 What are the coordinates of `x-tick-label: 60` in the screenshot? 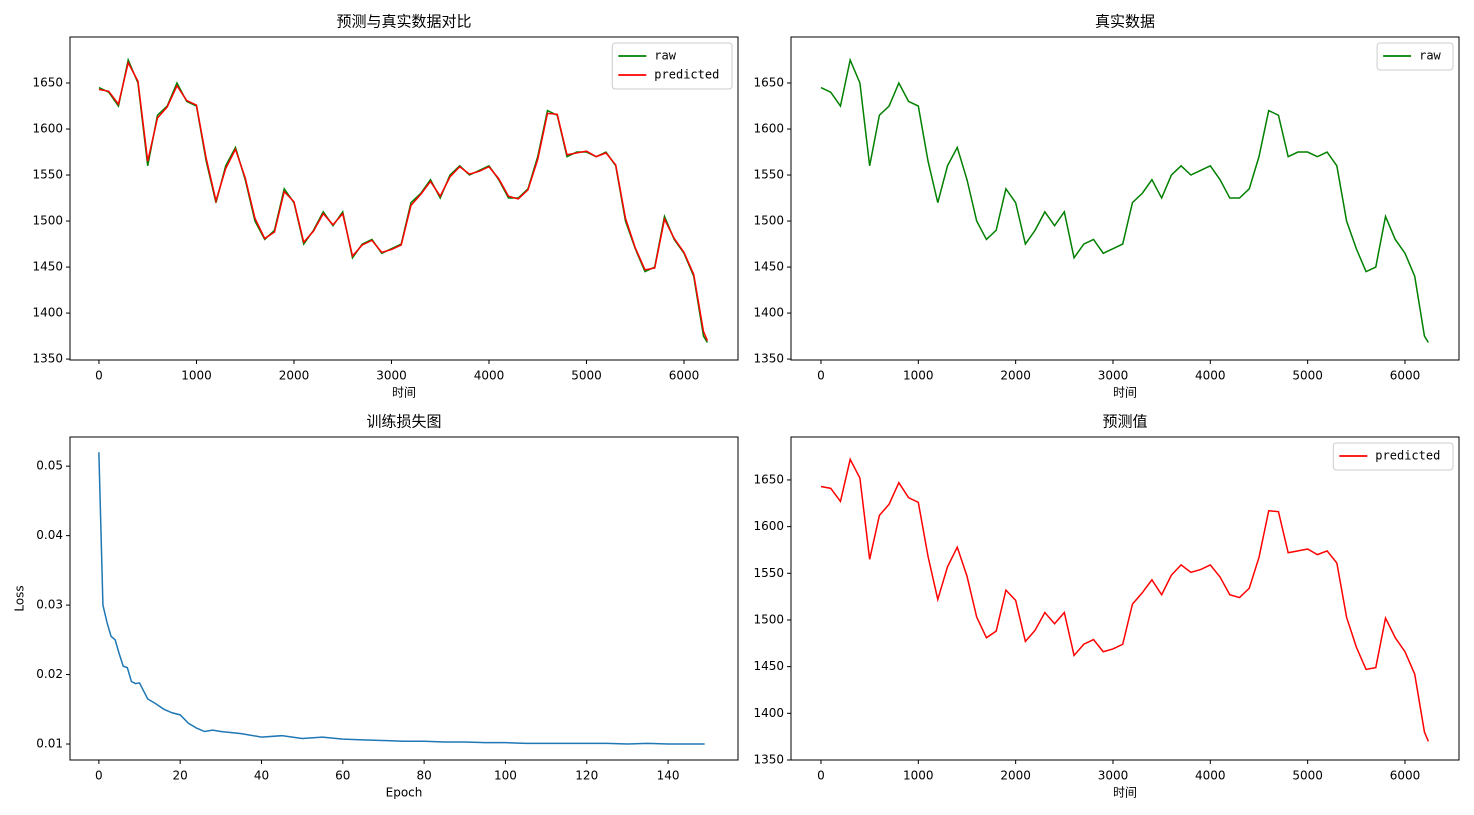 It's located at (342, 776).